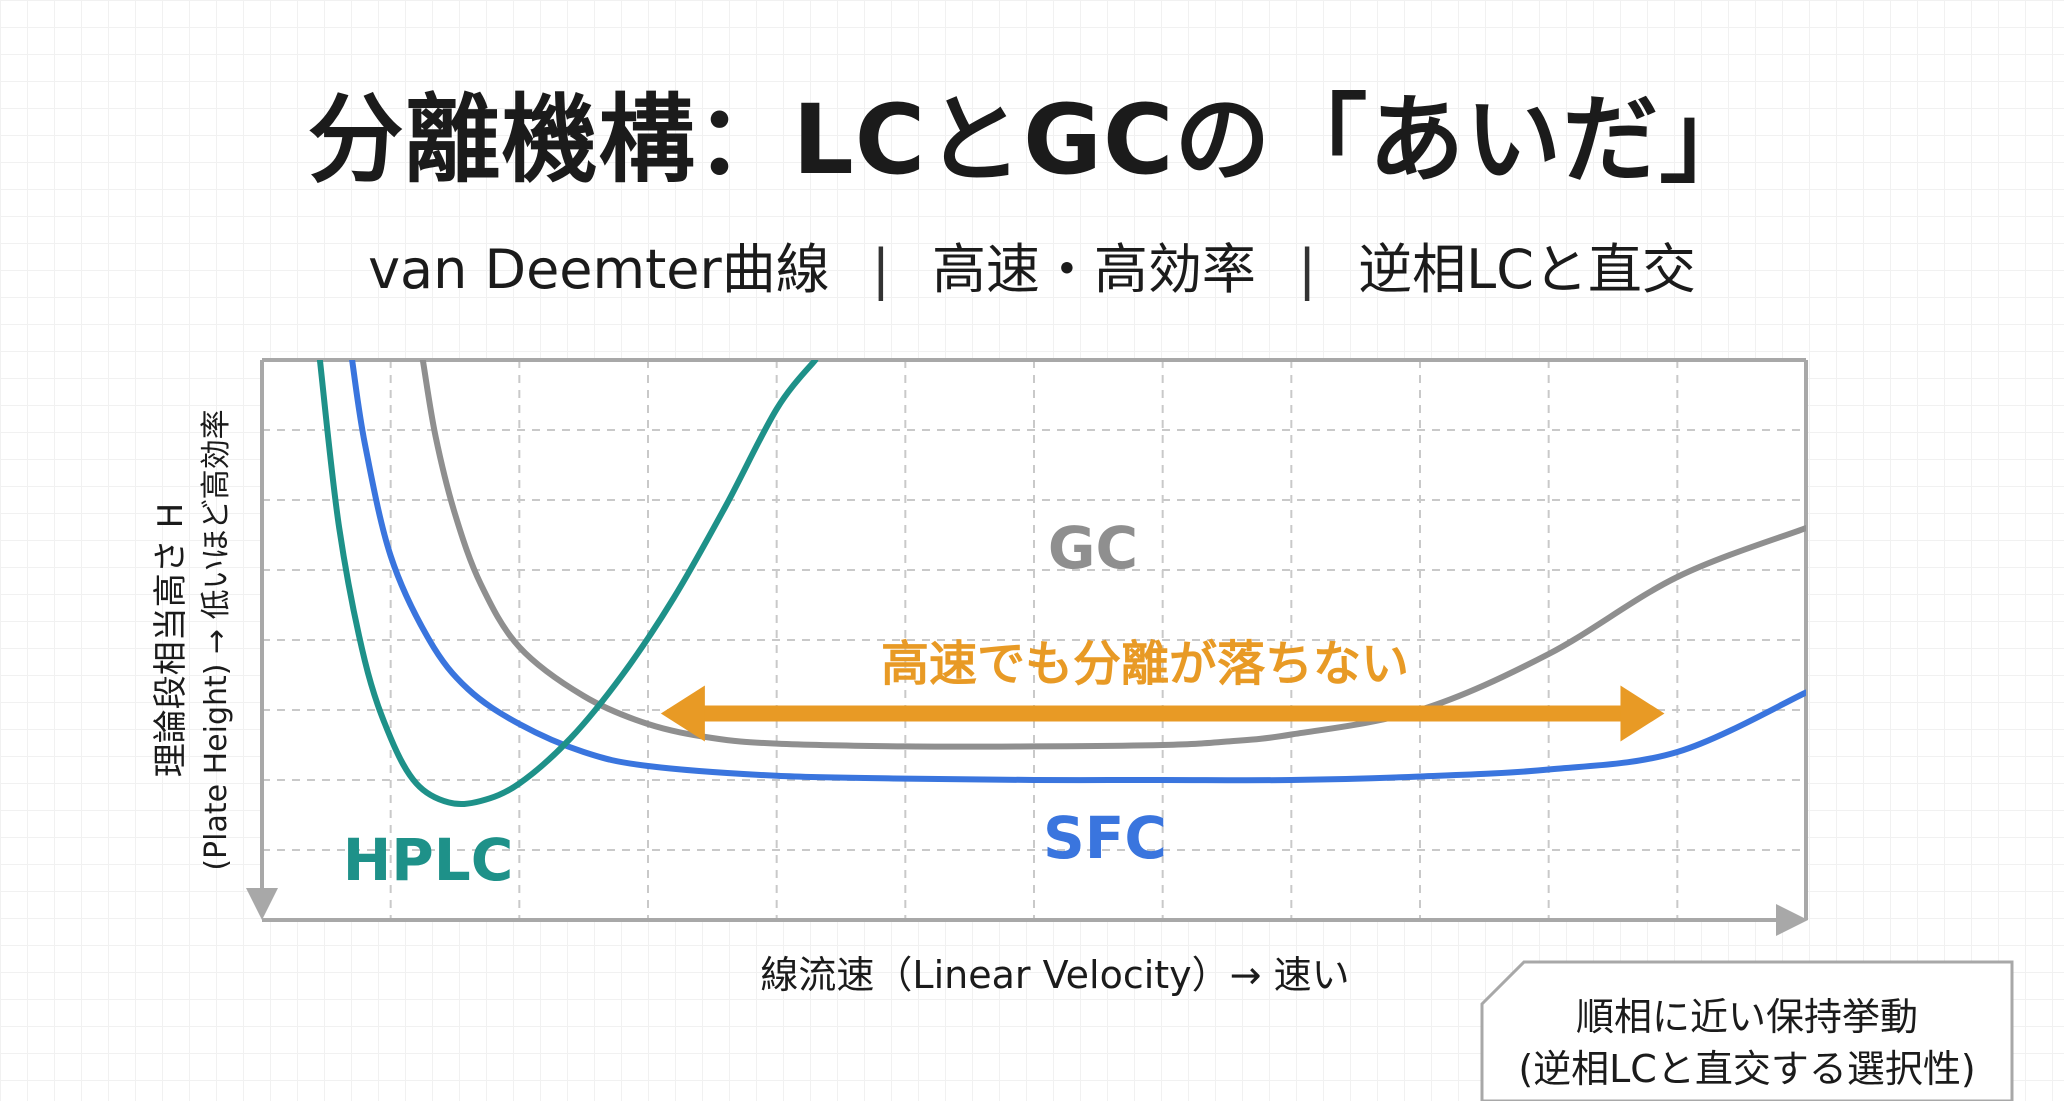 Image resolution: width=2064 pixels, height=1101 pixels. Describe the element at coordinates (1093, 548) in the screenshot. I see `series-label-gc: GC` at that location.